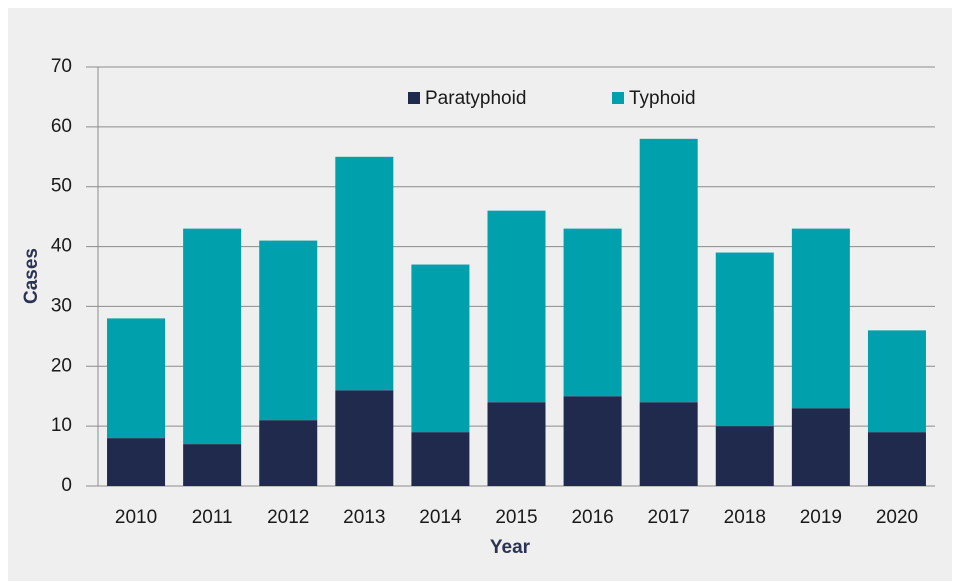 Image resolution: width=954 pixels, height=583 pixels. What do you see at coordinates (440, 517) in the screenshot?
I see `x-tick-label: 2014` at bounding box center [440, 517].